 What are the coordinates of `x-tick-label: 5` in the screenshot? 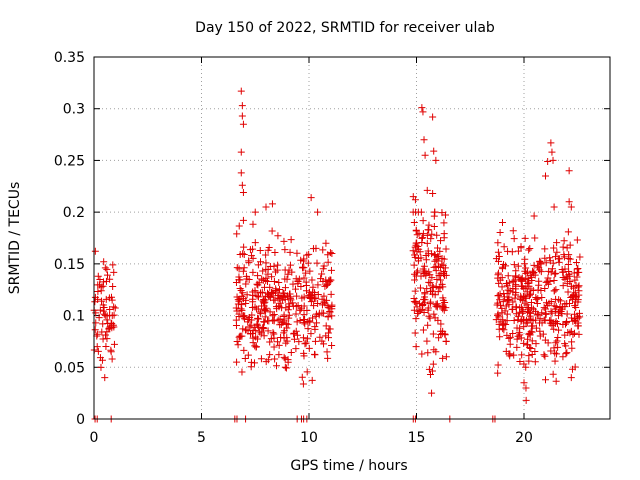 It's located at (201, 438).